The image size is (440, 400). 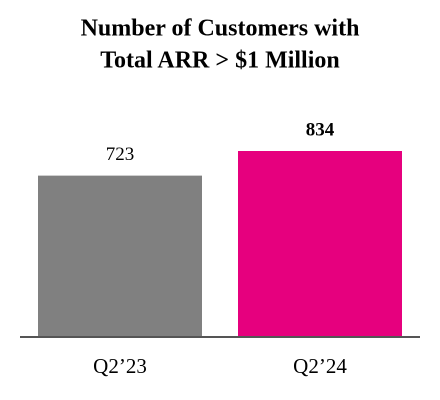 I want to click on chart-title: Number of Customers with, so click(x=220, y=29).